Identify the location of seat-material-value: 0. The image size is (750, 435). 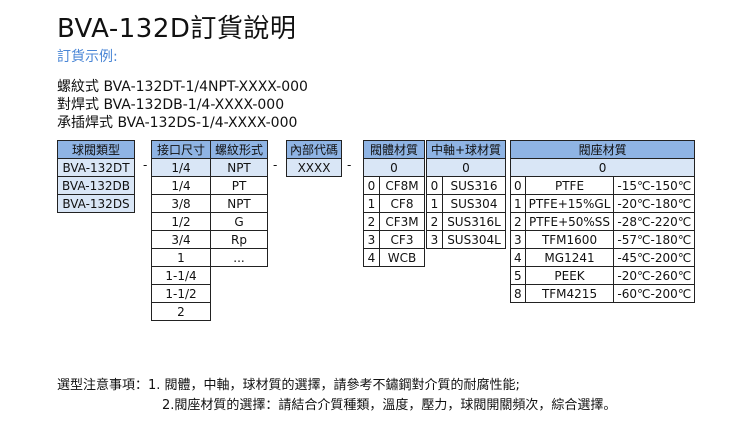
(602, 167).